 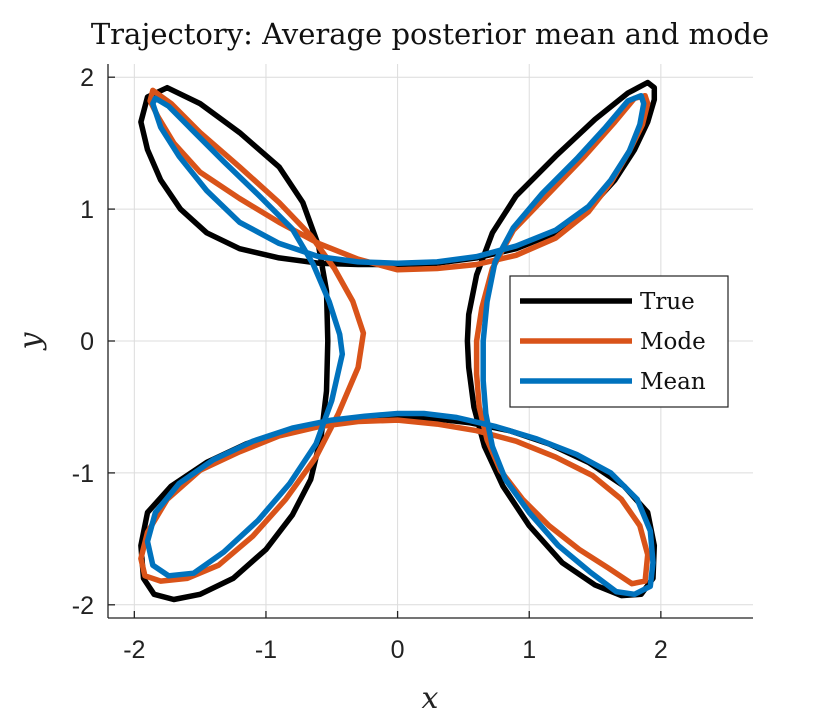 What do you see at coordinates (87, 342) in the screenshot?
I see `y-tick-label-2: 0` at bounding box center [87, 342].